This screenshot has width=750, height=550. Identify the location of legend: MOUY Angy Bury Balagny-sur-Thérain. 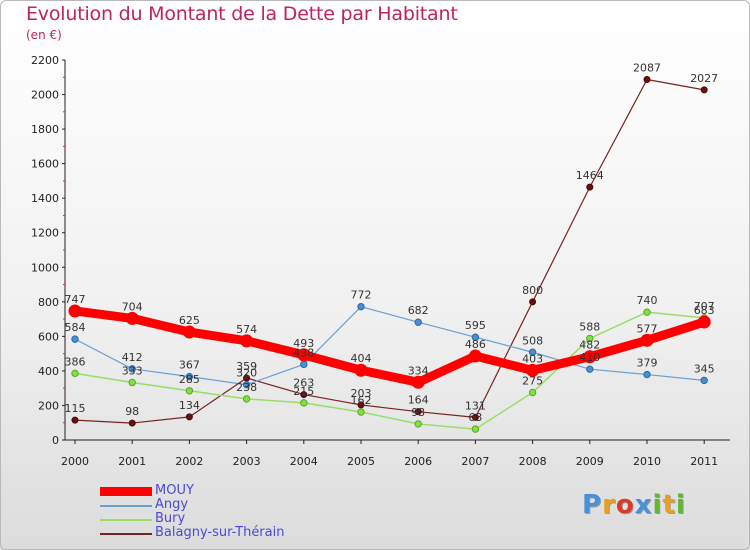
(230, 511).